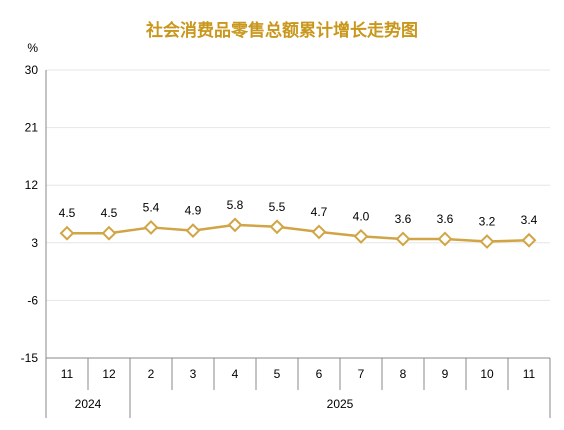 Image resolution: width=564 pixels, height=430 pixels. What do you see at coordinates (30, 358) in the screenshot?
I see `y-tick-label: -15` at bounding box center [30, 358].